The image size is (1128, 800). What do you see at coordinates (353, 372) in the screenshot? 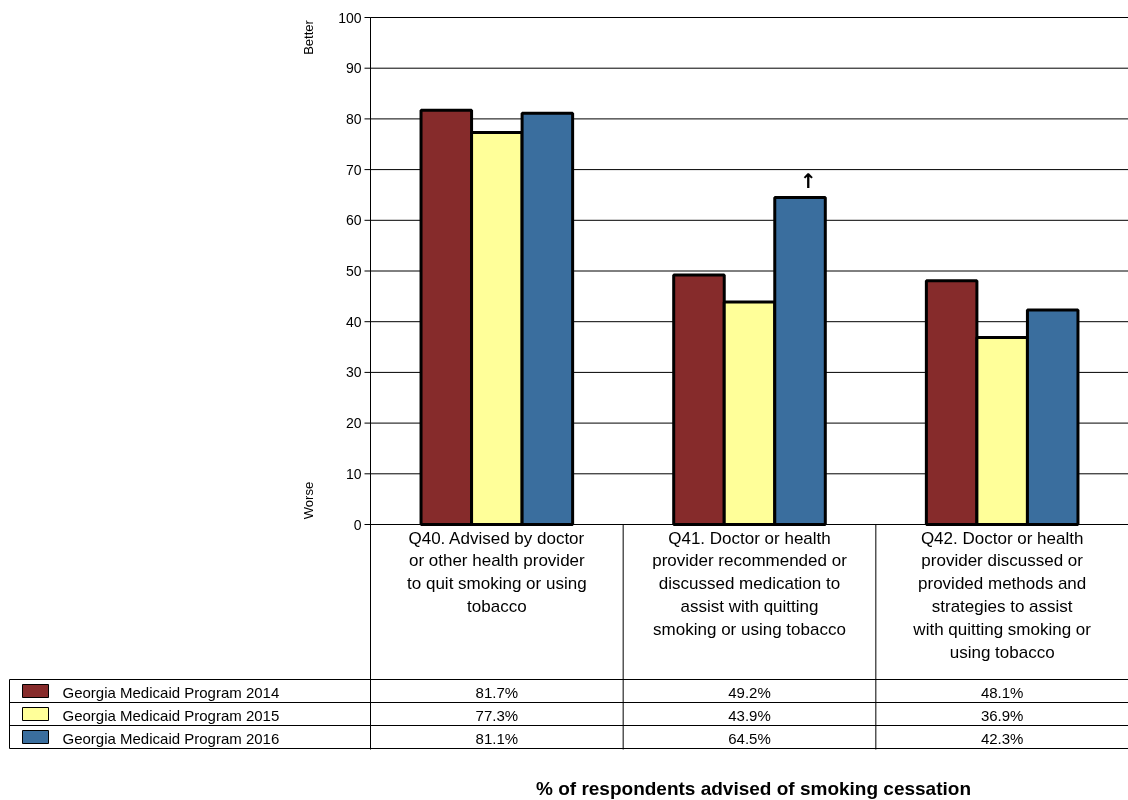
I see `y-tick-label: 30` at bounding box center [353, 372].